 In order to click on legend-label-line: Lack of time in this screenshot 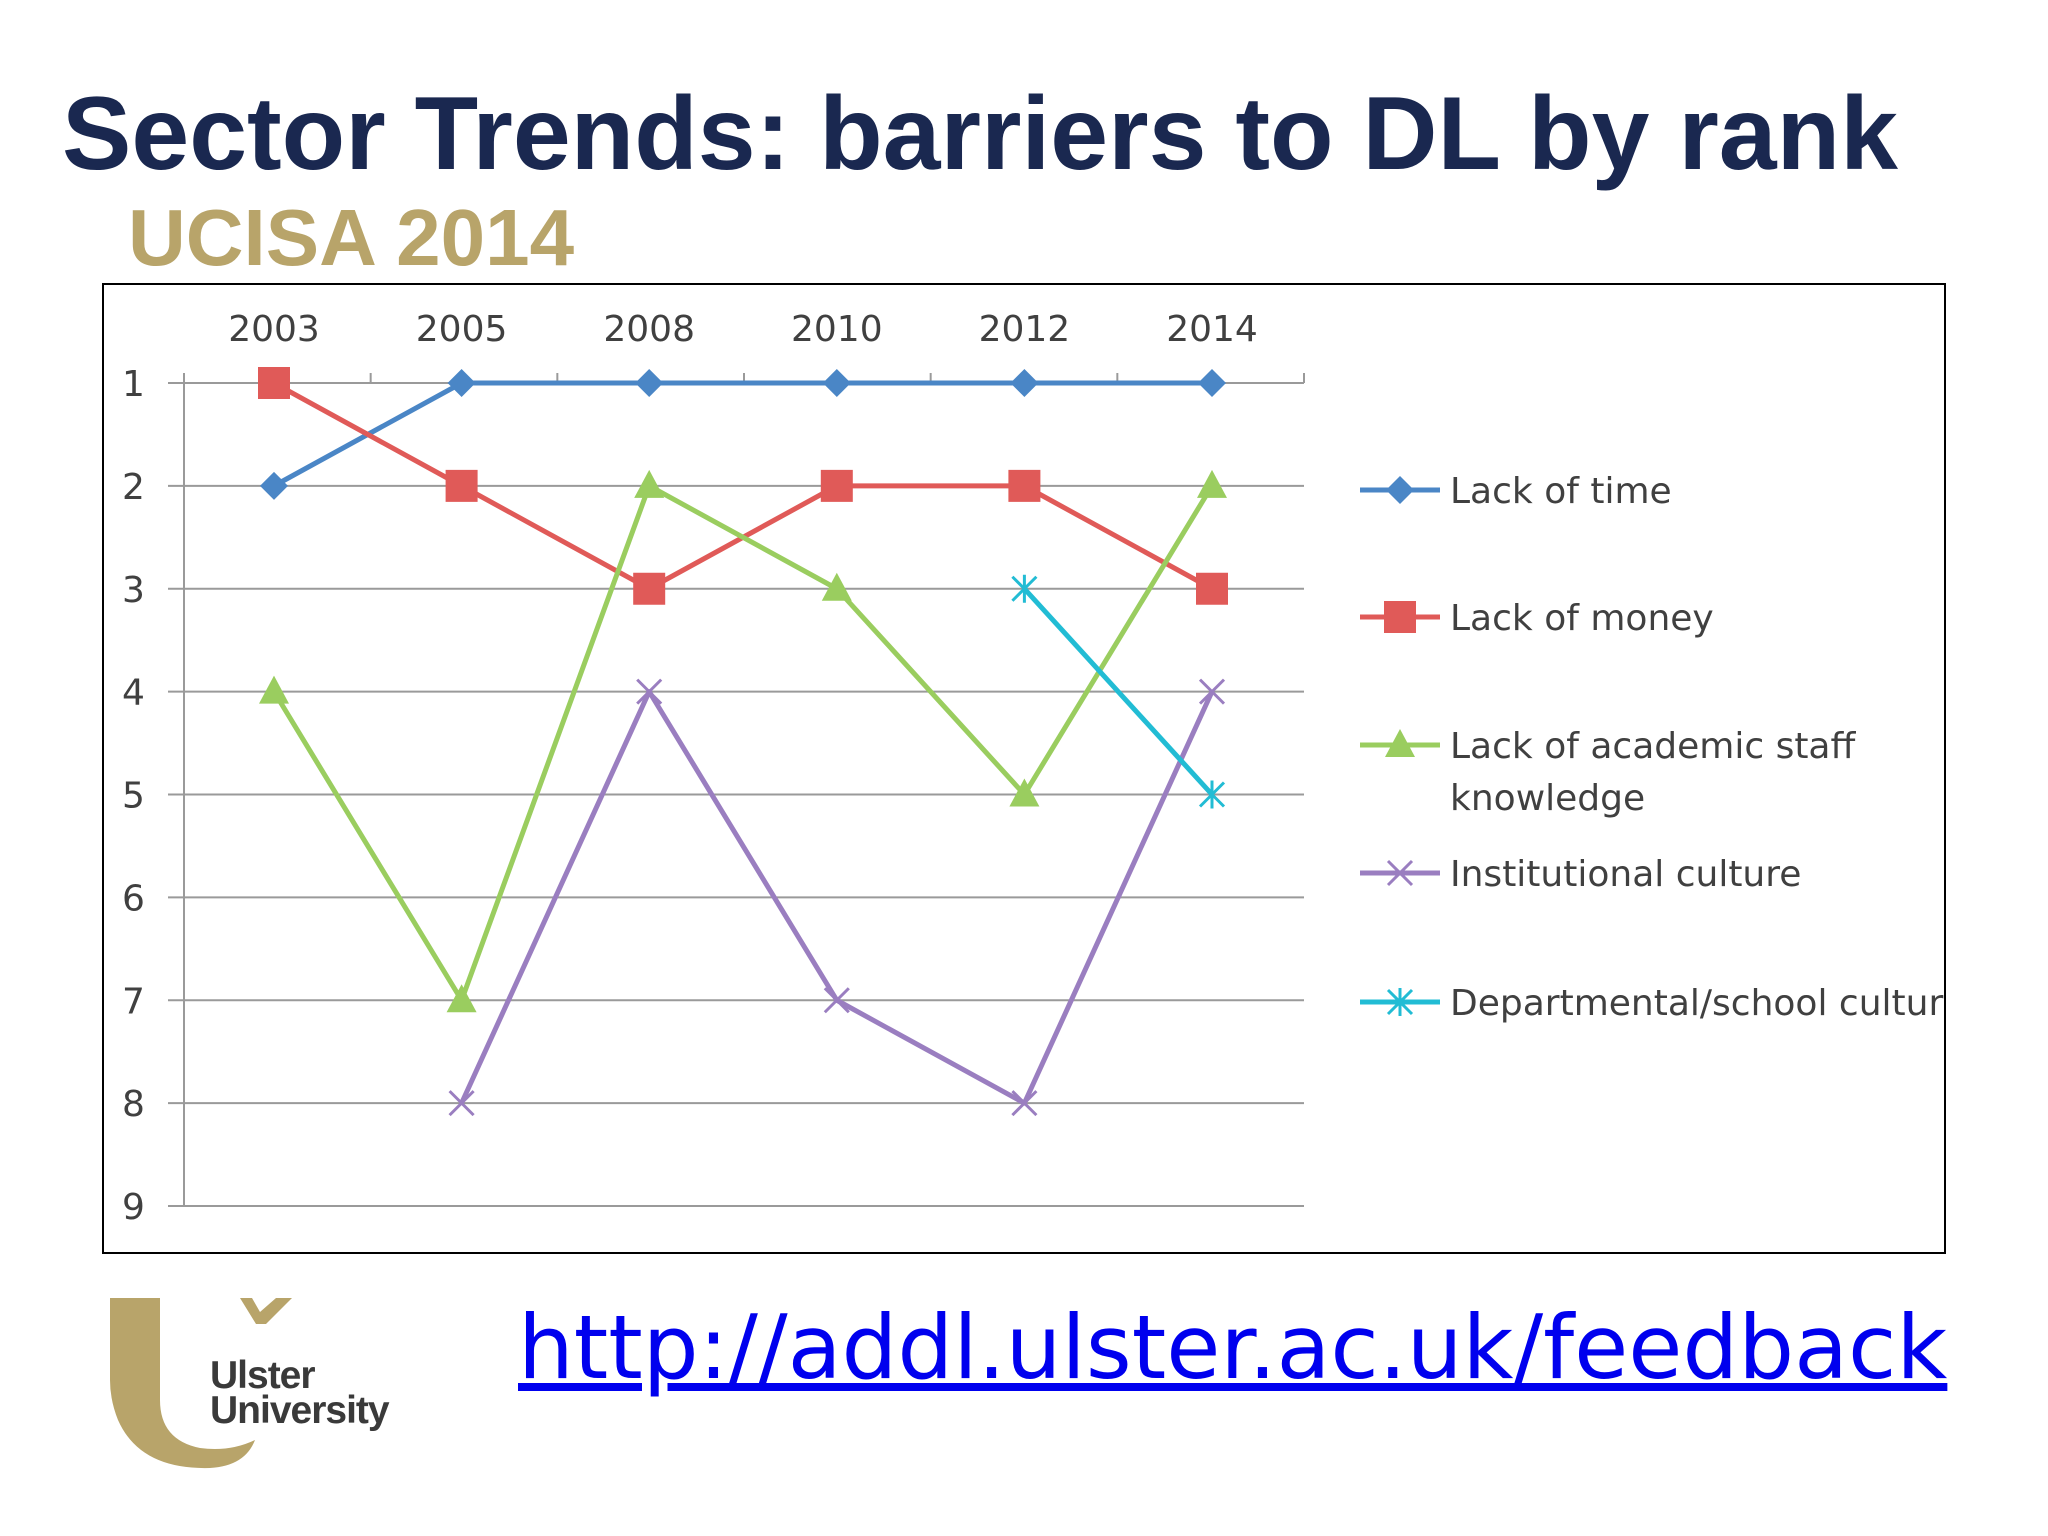, I will do `click(1561, 491)`.